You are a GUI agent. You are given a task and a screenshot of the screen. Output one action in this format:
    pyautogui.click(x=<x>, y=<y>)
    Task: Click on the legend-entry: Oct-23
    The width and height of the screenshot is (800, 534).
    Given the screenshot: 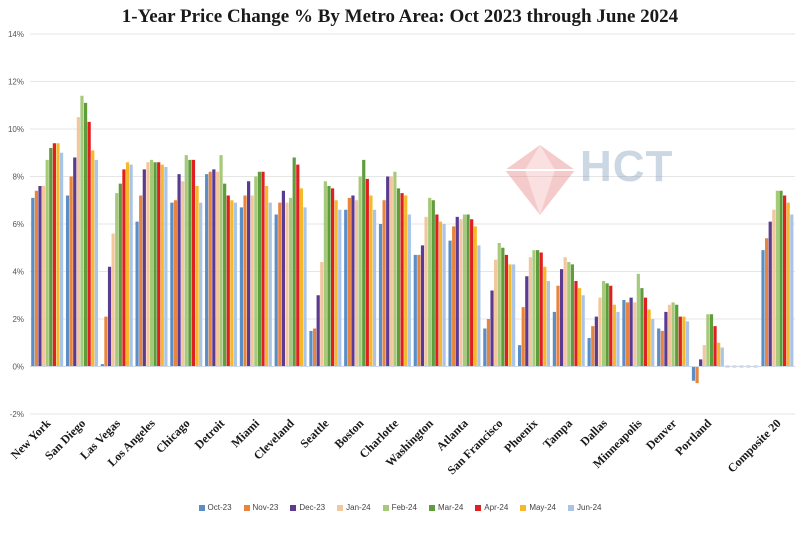 What is the action you would take?
    pyautogui.click(x=215, y=507)
    